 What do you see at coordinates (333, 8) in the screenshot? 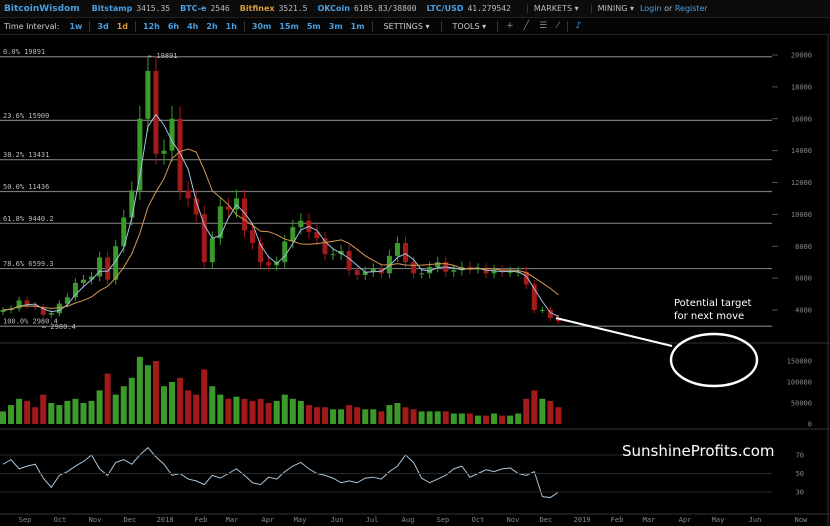
I see `ticker-okcoin: OKCoin` at bounding box center [333, 8].